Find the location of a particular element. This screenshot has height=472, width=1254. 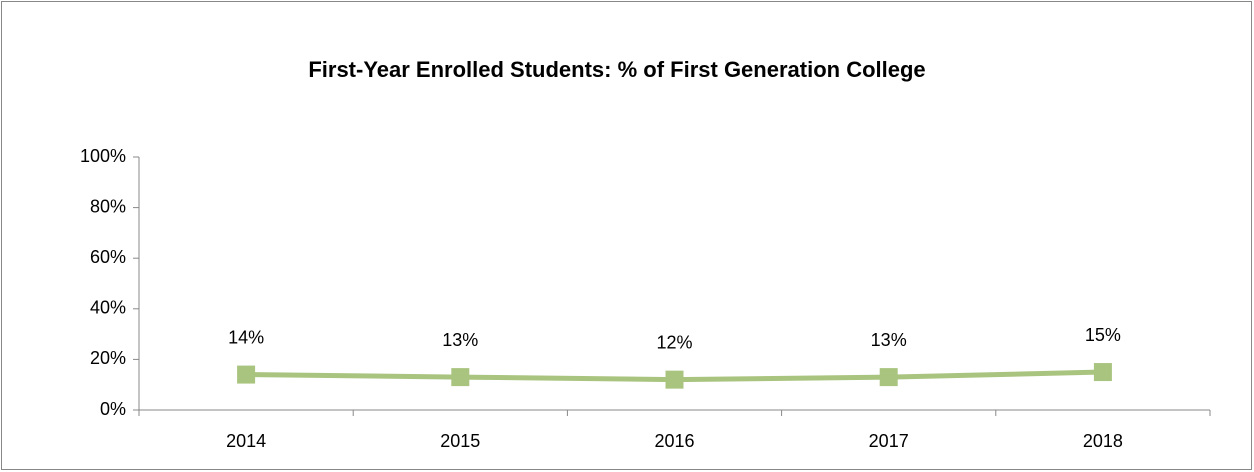

data-label: 12% is located at coordinates (674, 342).